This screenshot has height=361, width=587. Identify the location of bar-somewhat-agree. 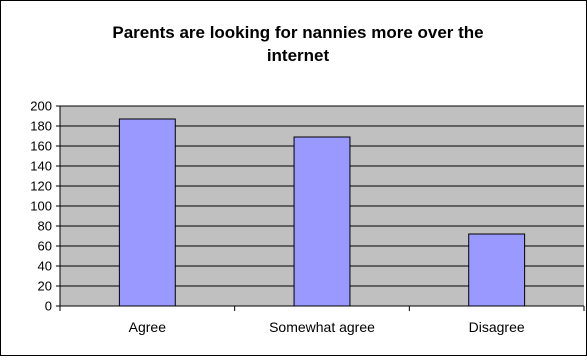
(322, 221).